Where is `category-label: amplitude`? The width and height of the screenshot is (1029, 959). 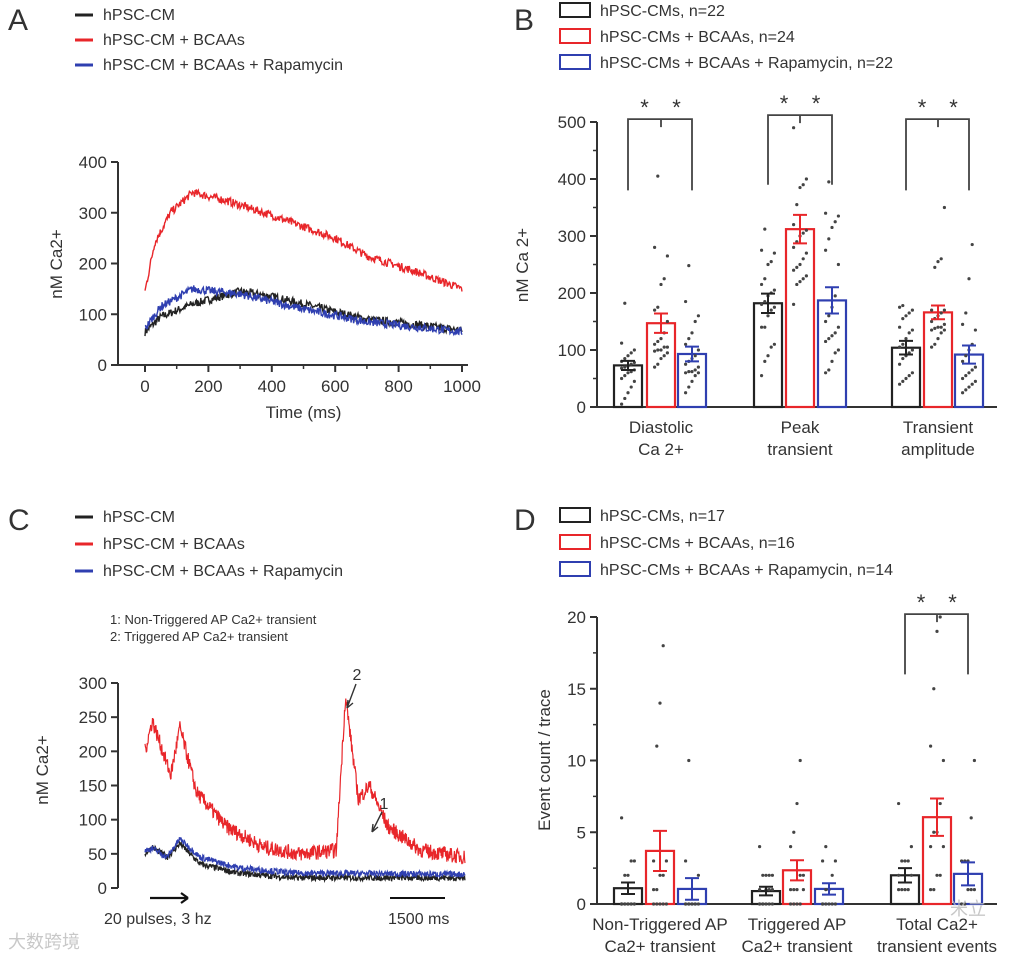
category-label: amplitude is located at coordinates (938, 449).